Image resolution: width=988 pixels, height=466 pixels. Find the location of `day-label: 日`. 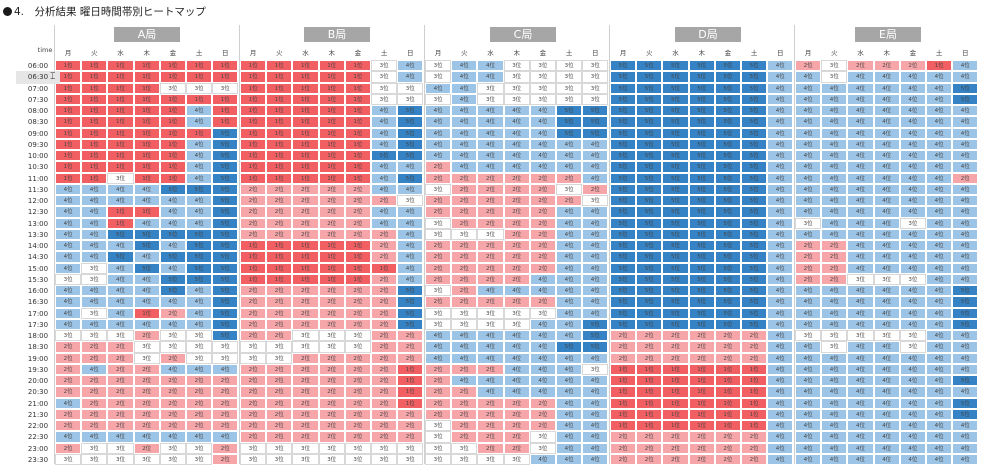

day-label: 日 is located at coordinates (965, 53).